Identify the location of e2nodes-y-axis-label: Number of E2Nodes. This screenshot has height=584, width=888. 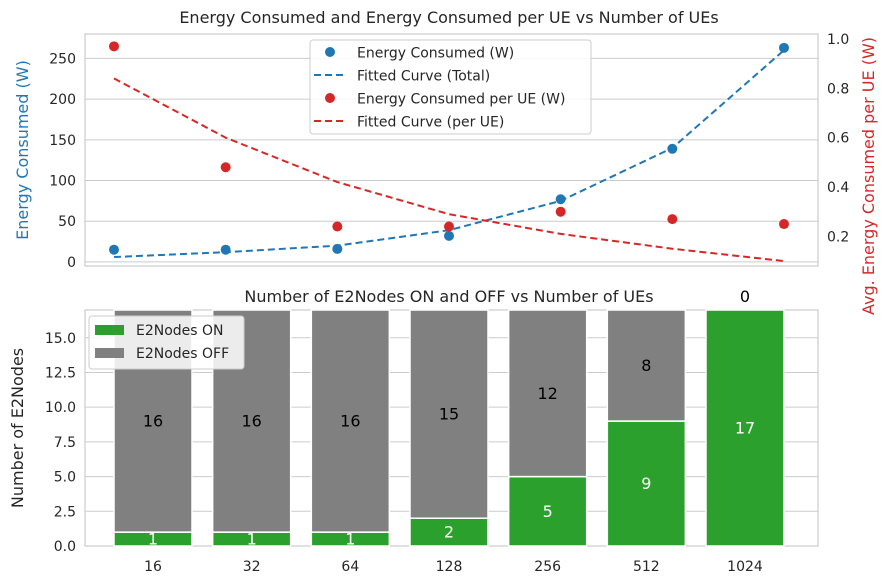
(17, 428).